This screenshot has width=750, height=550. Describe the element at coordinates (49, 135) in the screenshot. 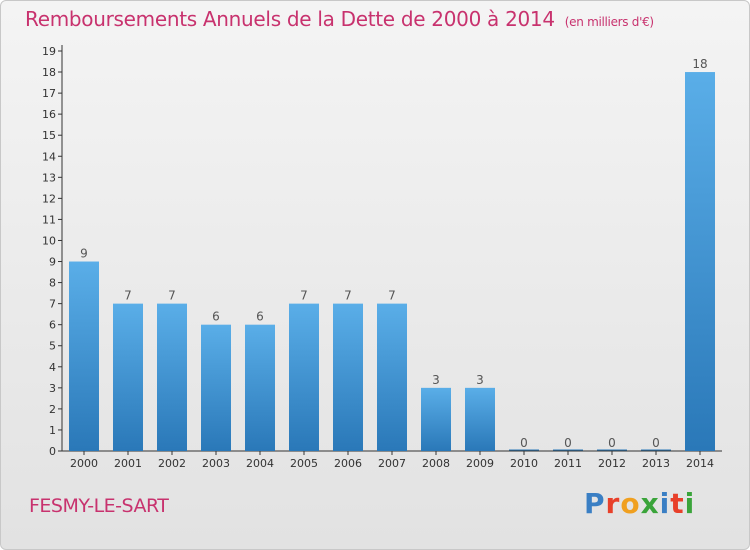

I see `y-tick-label: 15` at that location.